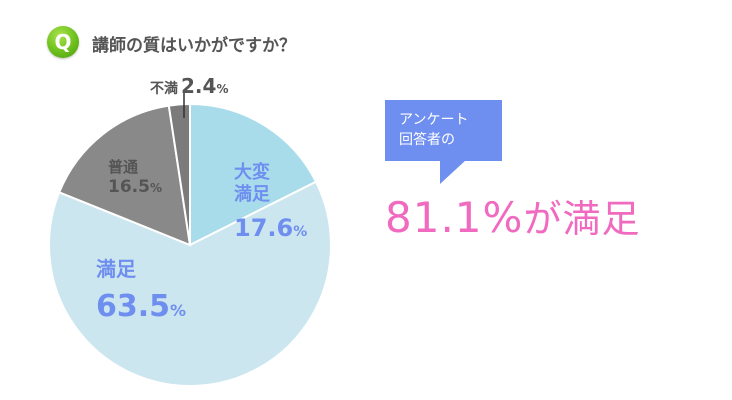  Describe the element at coordinates (582, 219) in the screenshot. I see `summary-suffix: が満足` at that location.